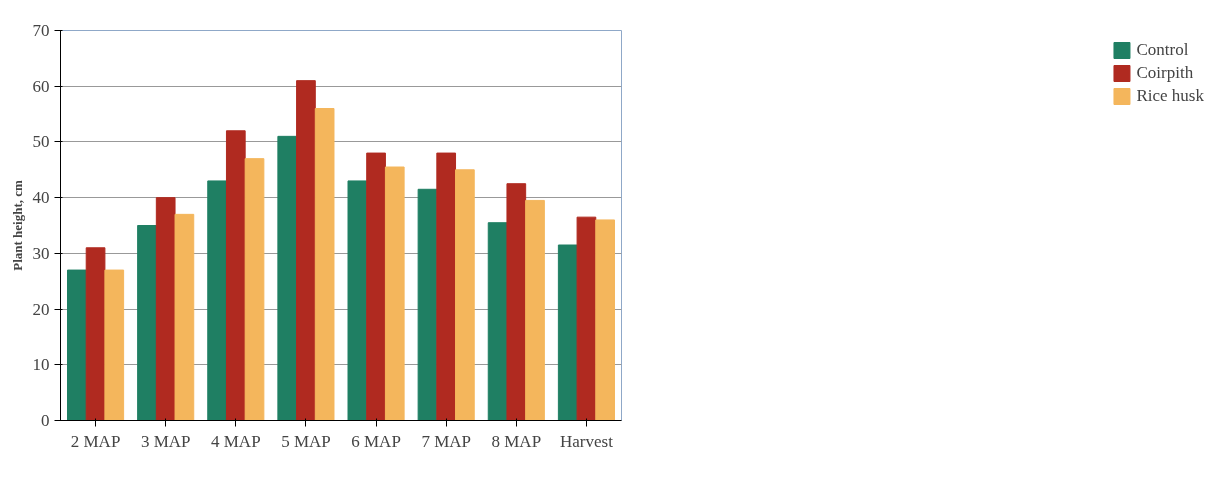  I want to click on y-tick-label: 50, so click(41, 142).